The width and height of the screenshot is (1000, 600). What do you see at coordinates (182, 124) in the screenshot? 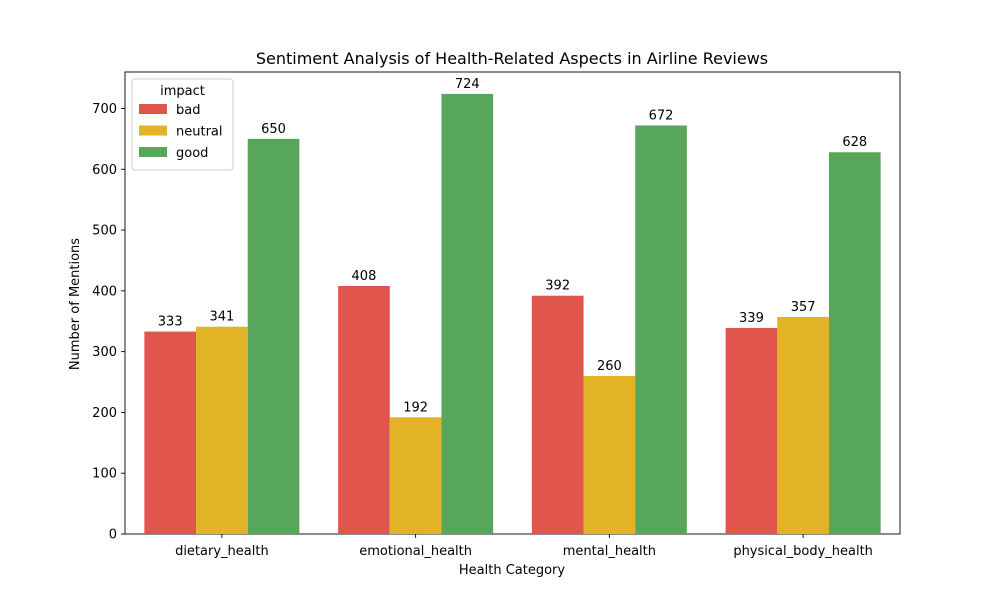
I see `legend: impact bad neutral good` at bounding box center [182, 124].